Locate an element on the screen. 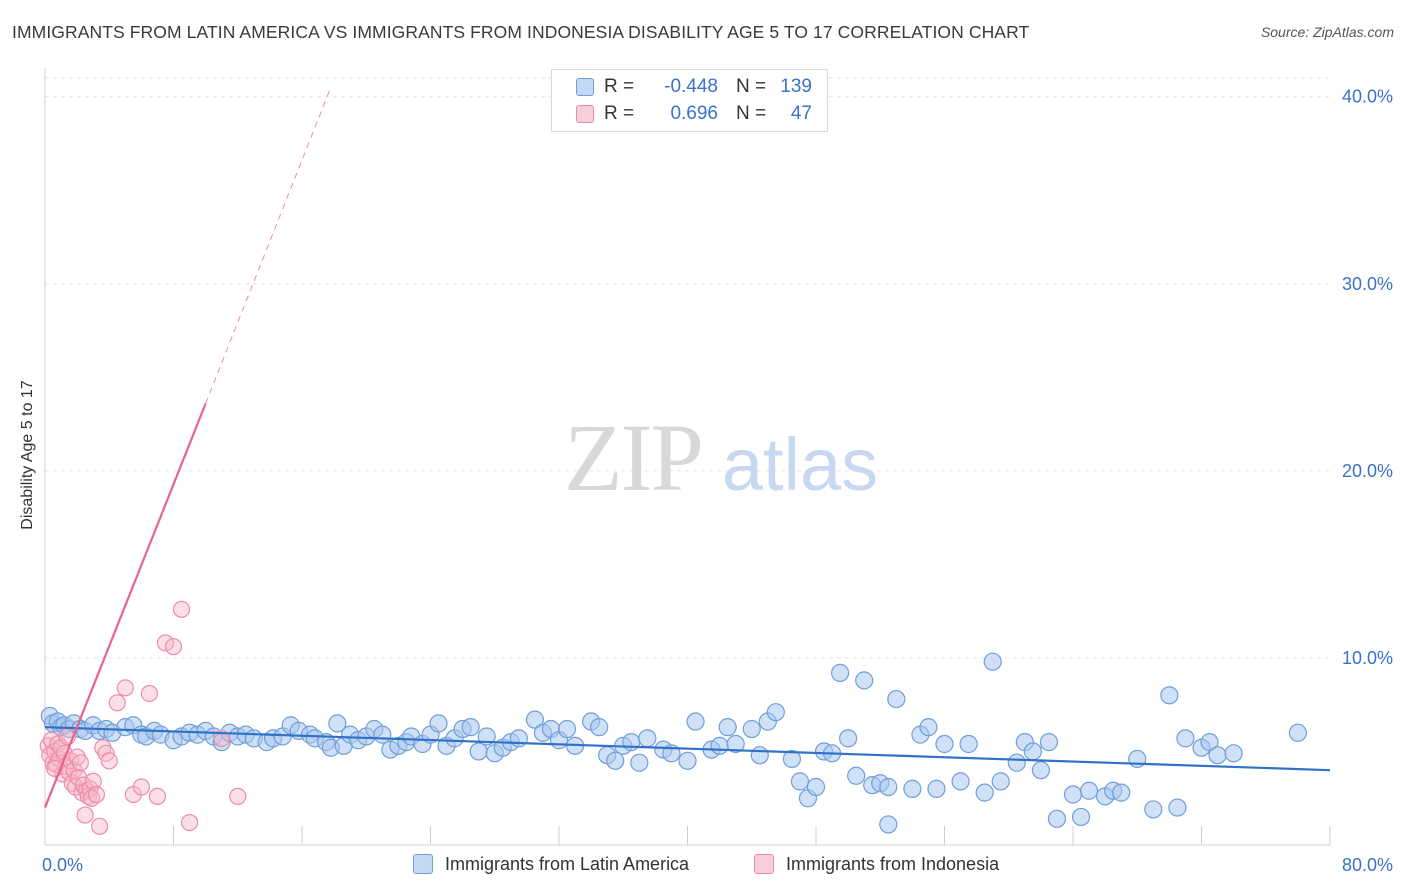 Image resolution: width=1406 pixels, height=892 pixels. legend-r-value: -0.448 is located at coordinates (691, 86).